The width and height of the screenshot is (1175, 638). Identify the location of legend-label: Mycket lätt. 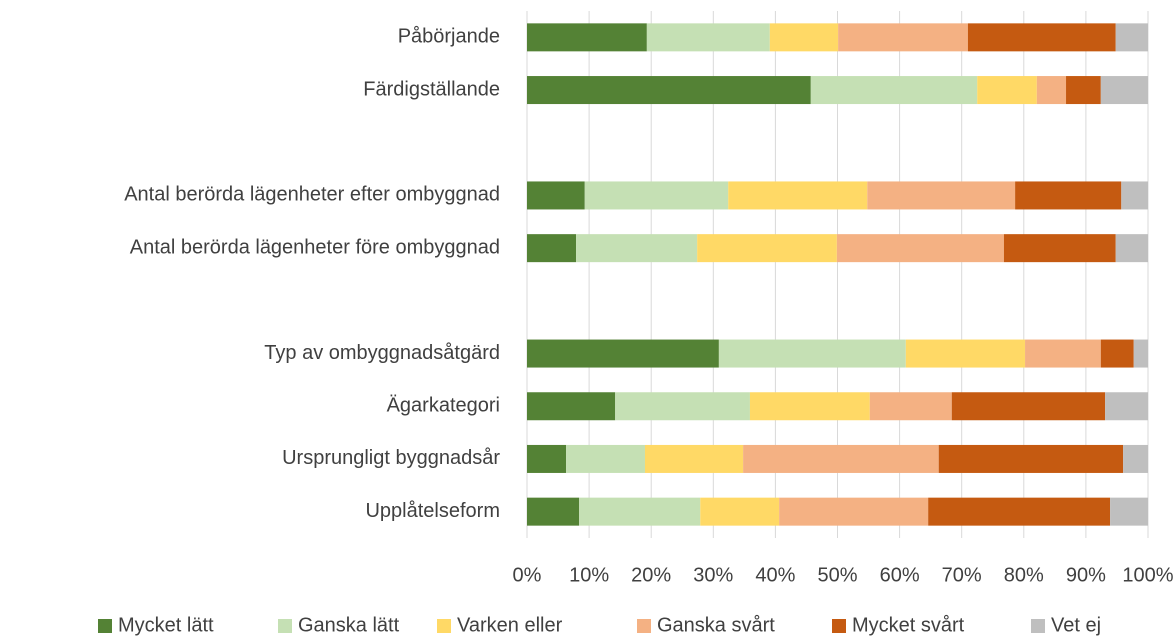
(166, 625).